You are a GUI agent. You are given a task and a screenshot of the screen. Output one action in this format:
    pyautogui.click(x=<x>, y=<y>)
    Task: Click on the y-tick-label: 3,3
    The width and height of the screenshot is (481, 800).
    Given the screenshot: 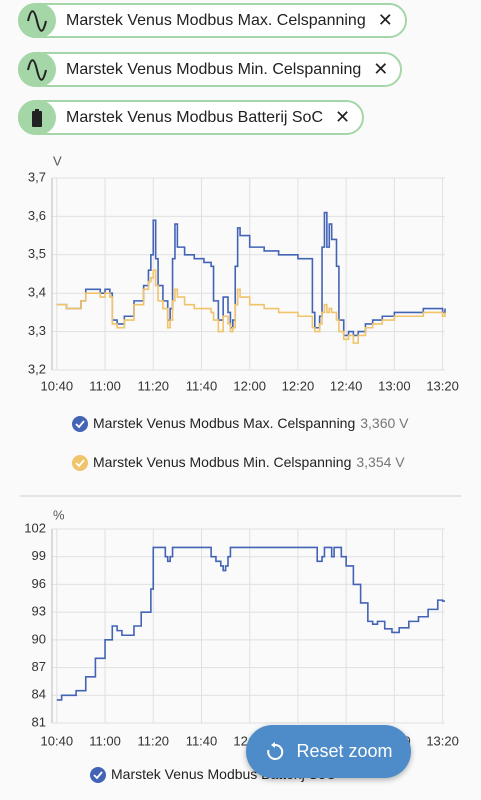 What is the action you would take?
    pyautogui.click(x=37, y=330)
    